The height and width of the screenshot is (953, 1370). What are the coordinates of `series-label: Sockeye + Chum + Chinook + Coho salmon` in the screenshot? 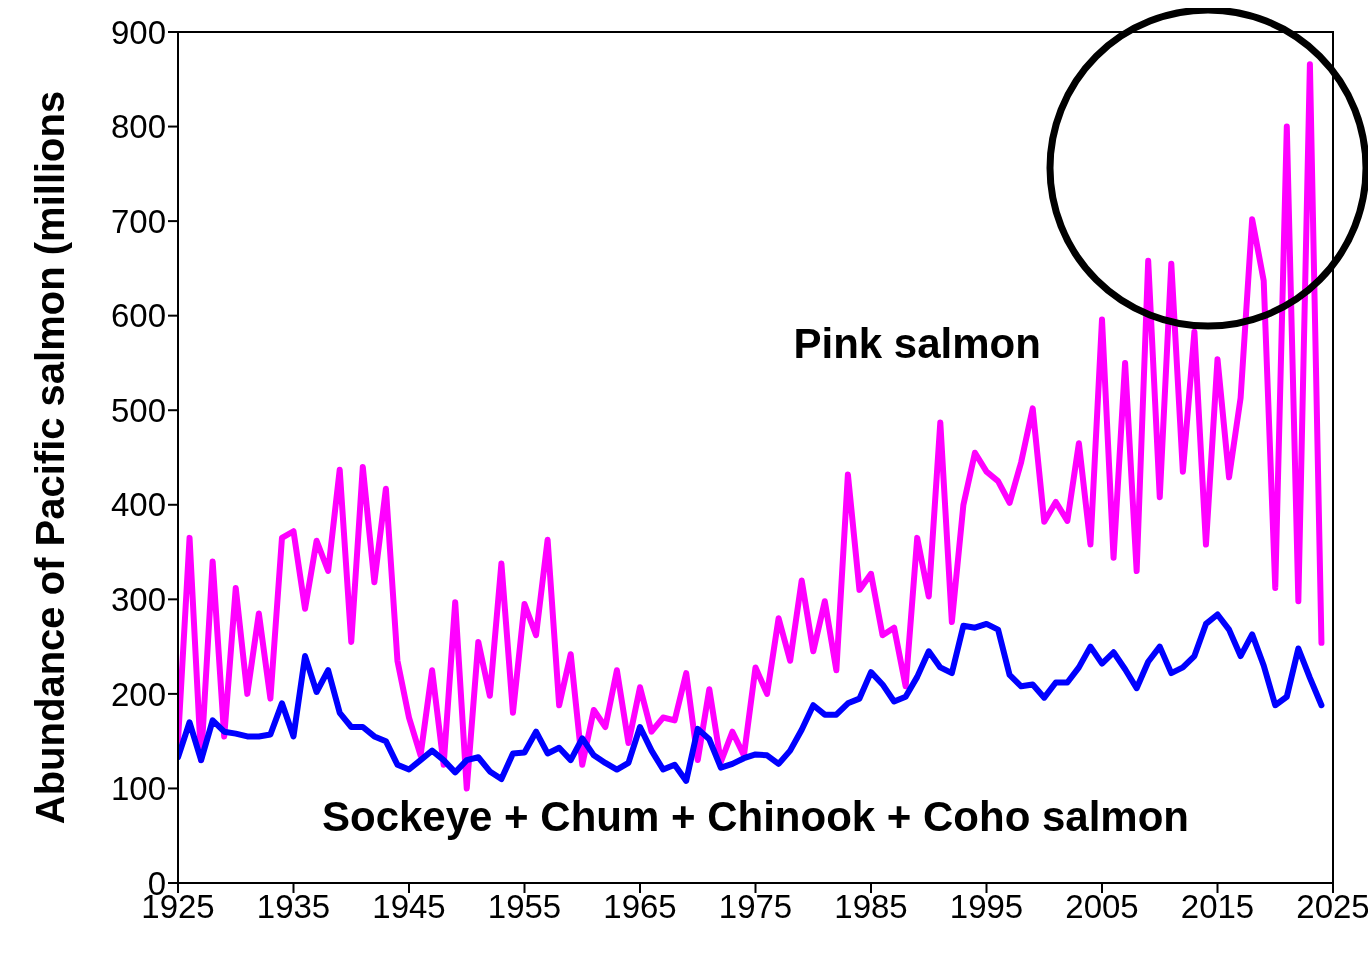 It's located at (755, 816).